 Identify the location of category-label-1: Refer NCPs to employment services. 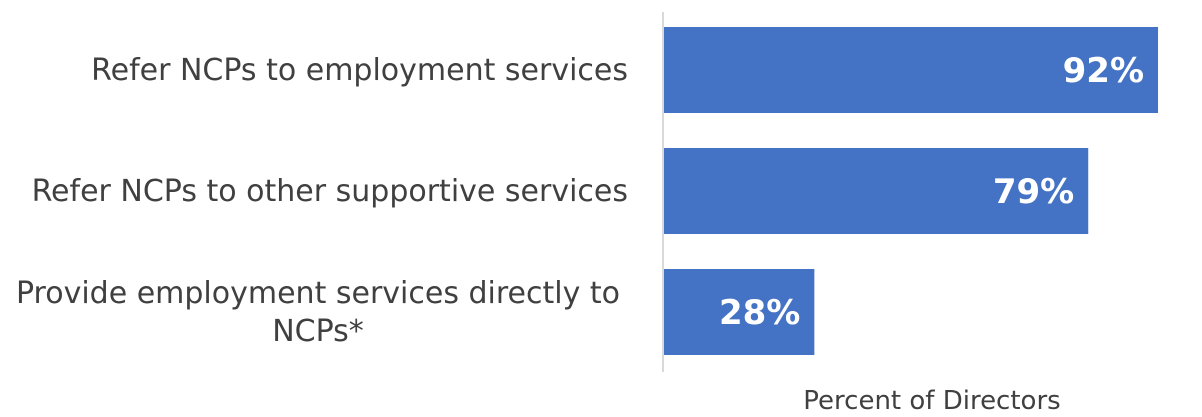
(359, 70).